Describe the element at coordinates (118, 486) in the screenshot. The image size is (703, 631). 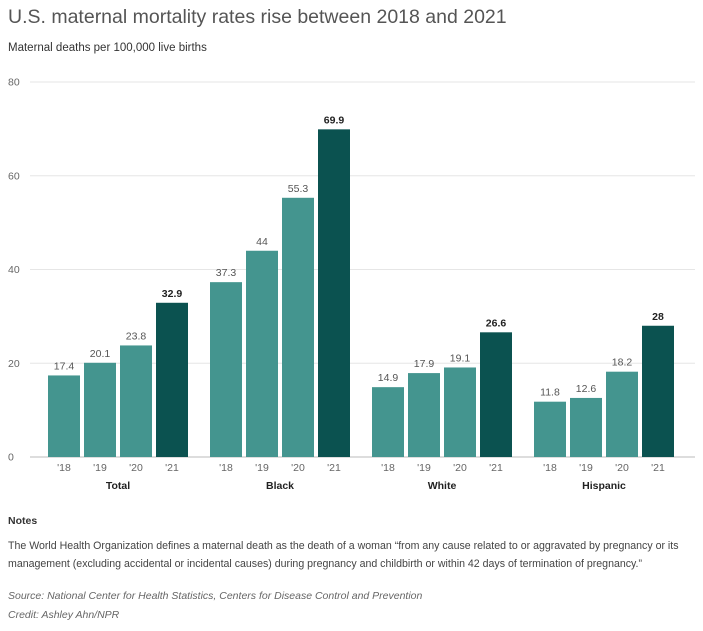
I see `group-label: Total` at that location.